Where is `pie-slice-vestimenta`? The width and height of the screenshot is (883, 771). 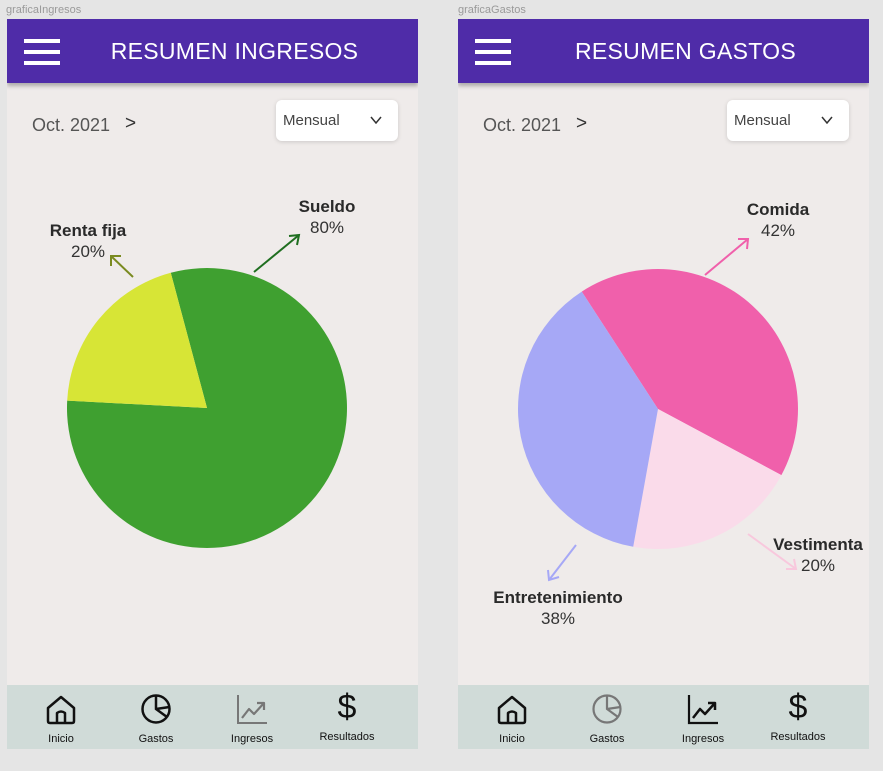
pie-slice-vestimenta is located at coordinates (707, 479).